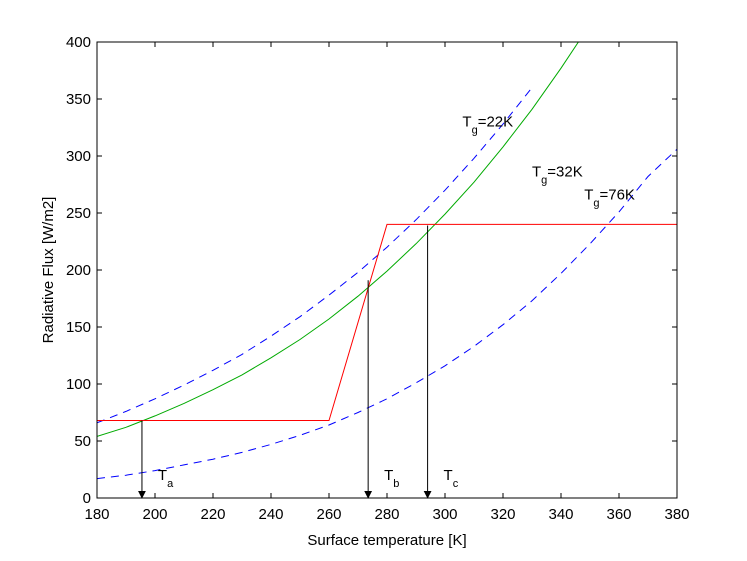 This screenshot has width=747, height=561. What do you see at coordinates (328, 514) in the screenshot?
I see `x-tick-label: 260` at bounding box center [328, 514].